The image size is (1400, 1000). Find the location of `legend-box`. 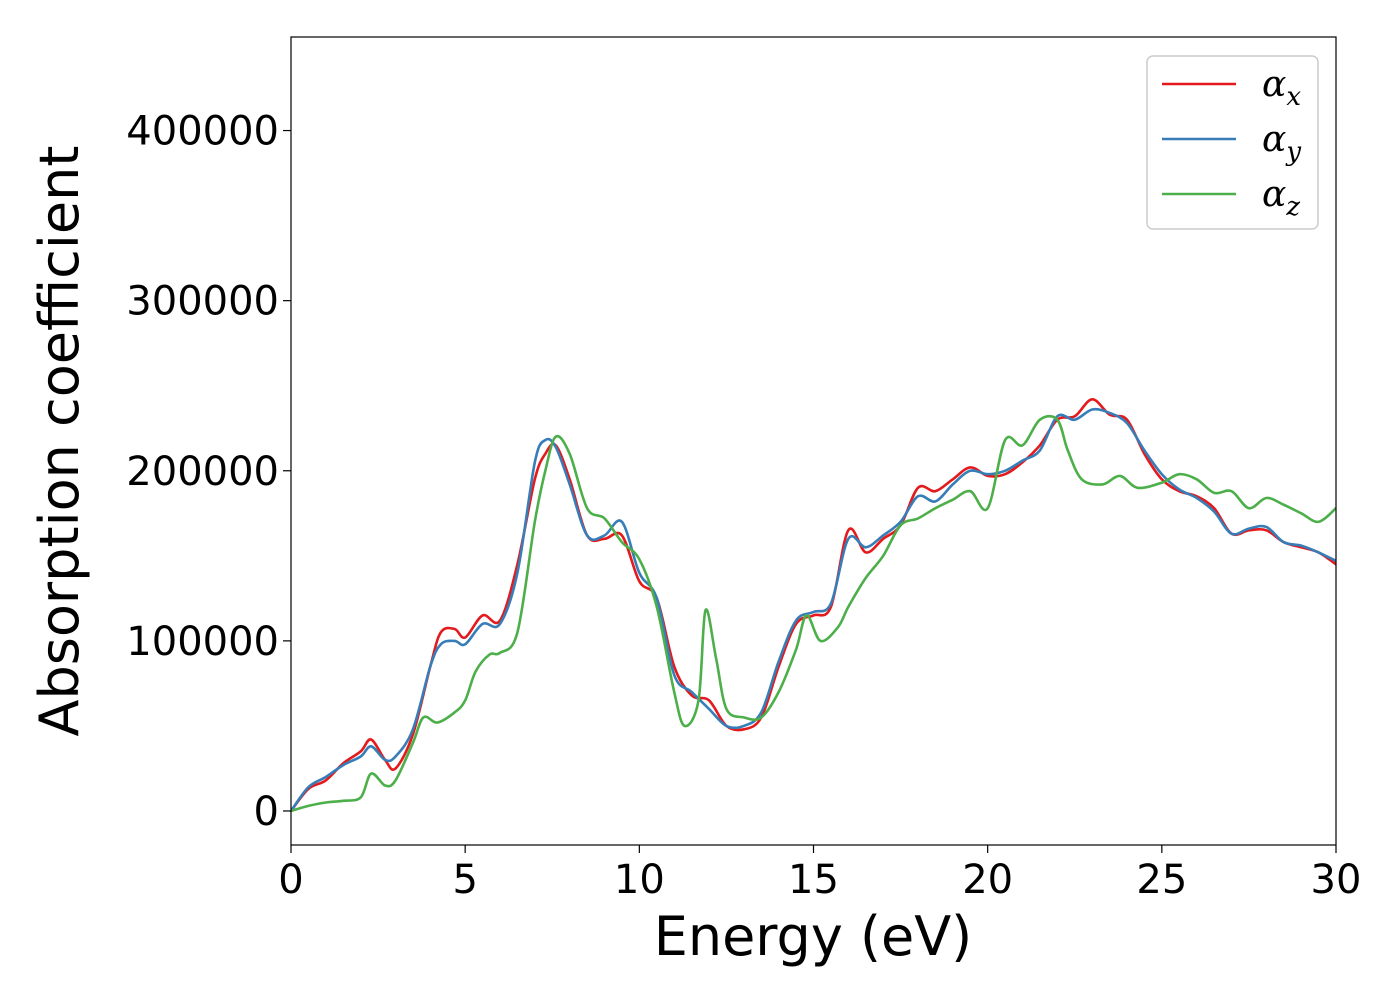

legend-box is located at coordinates (1232, 142).